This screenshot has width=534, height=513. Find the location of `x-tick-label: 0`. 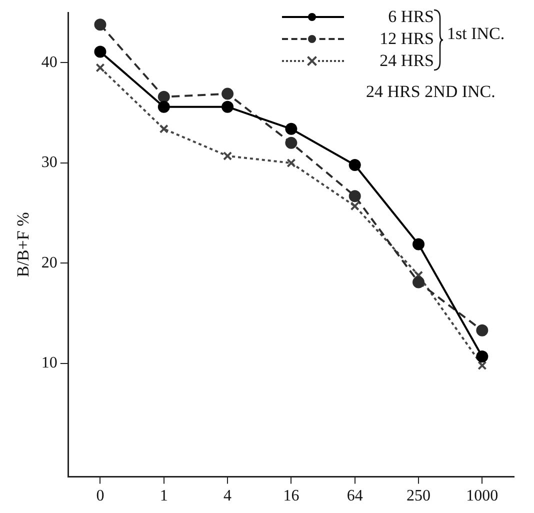

x-tick-label: 0 is located at coordinates (100, 496).